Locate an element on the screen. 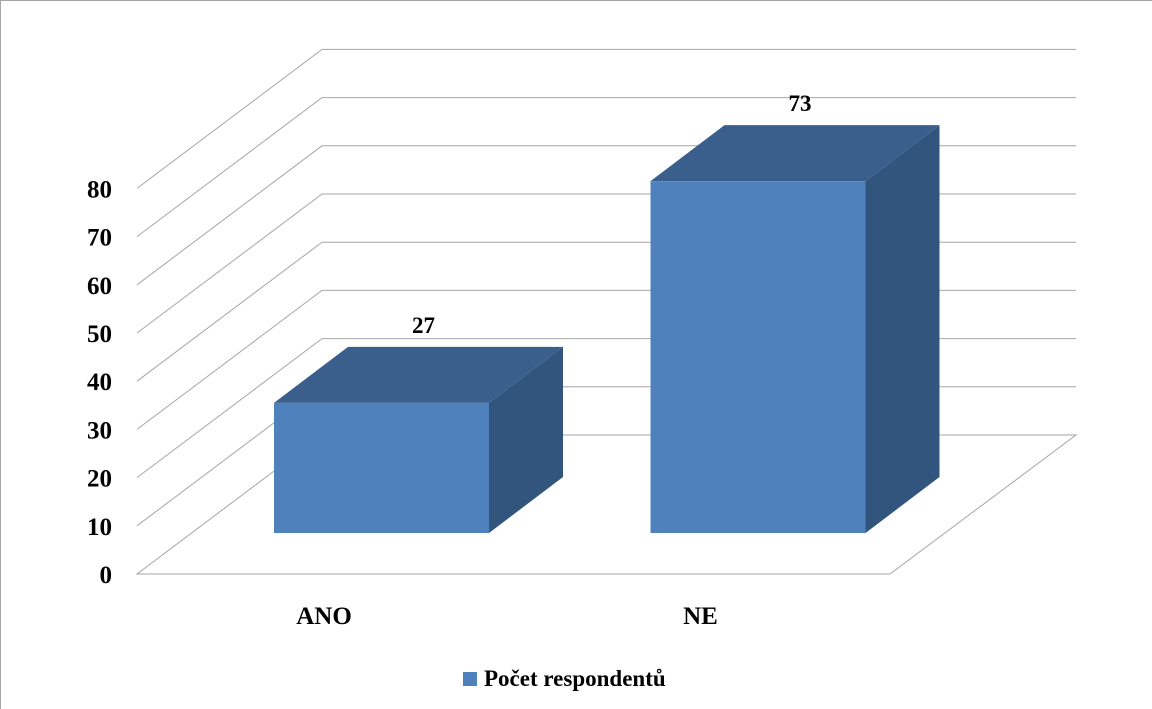  y-tick-label: 20 is located at coordinates (99, 479).